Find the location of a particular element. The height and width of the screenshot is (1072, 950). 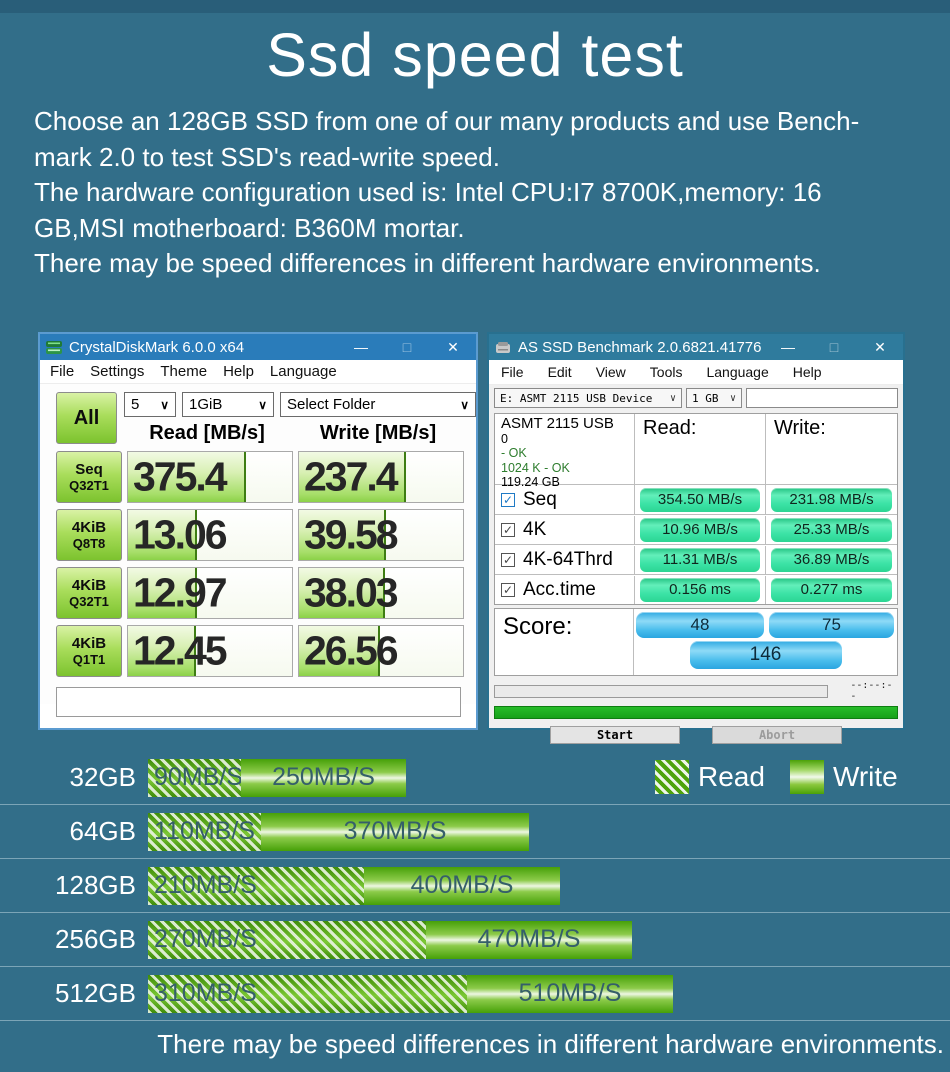

cdm-menu-theme: Theme is located at coordinates (184, 371).